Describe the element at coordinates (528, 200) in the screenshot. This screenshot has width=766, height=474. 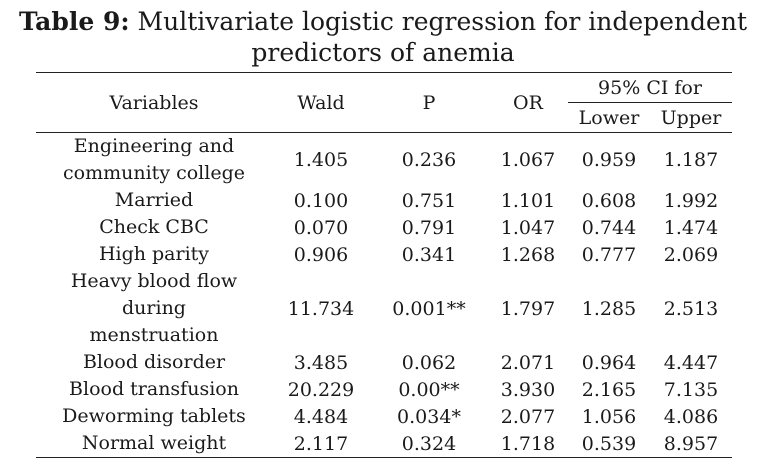
I see `cell-or: 1.101` at that location.